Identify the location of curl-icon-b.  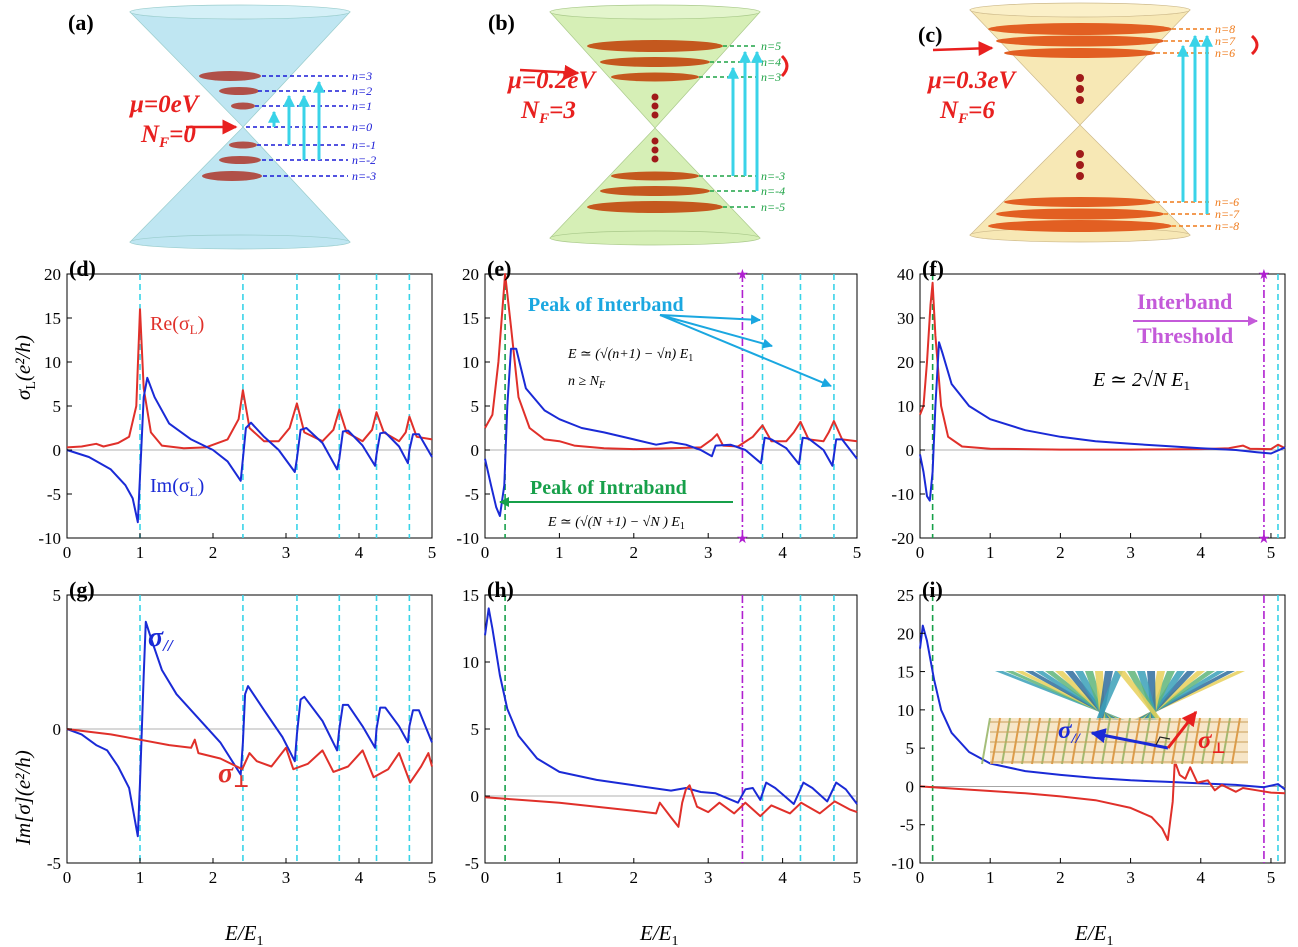
(784, 66).